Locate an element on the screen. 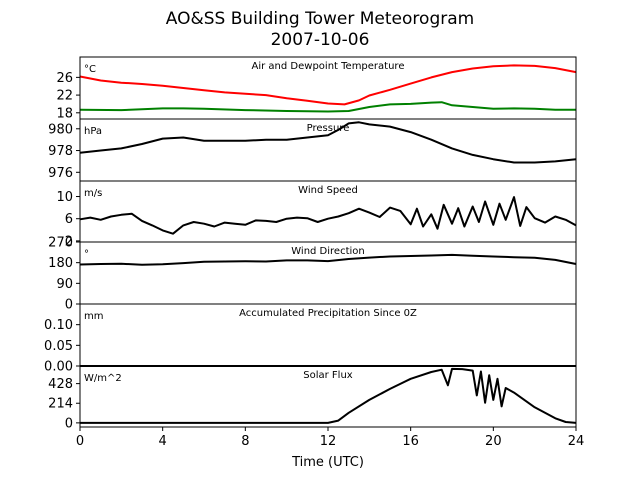  panel-1-unit-label: °C is located at coordinates (90, 69).